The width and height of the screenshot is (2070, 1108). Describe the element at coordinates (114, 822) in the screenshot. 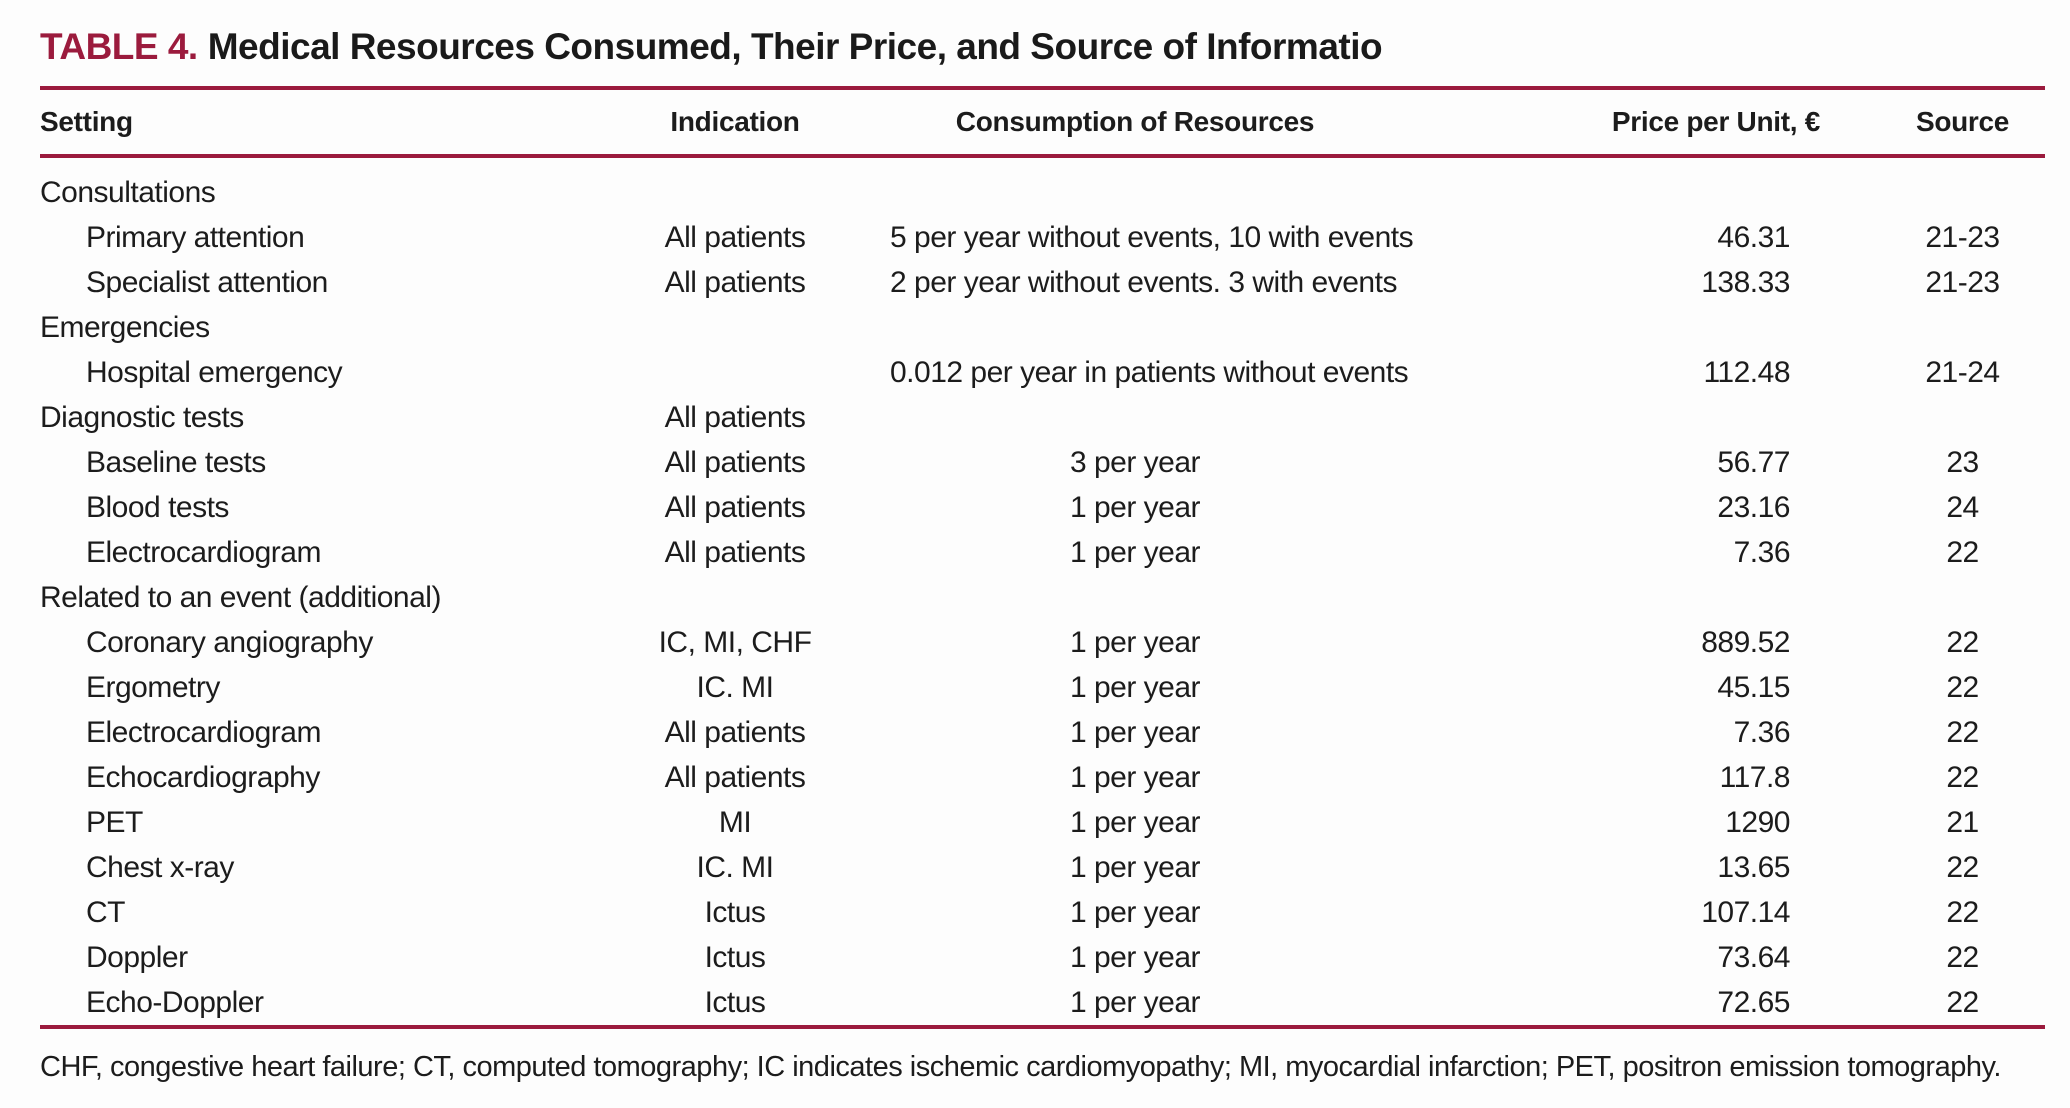

I see `setting-cell: PET` at that location.